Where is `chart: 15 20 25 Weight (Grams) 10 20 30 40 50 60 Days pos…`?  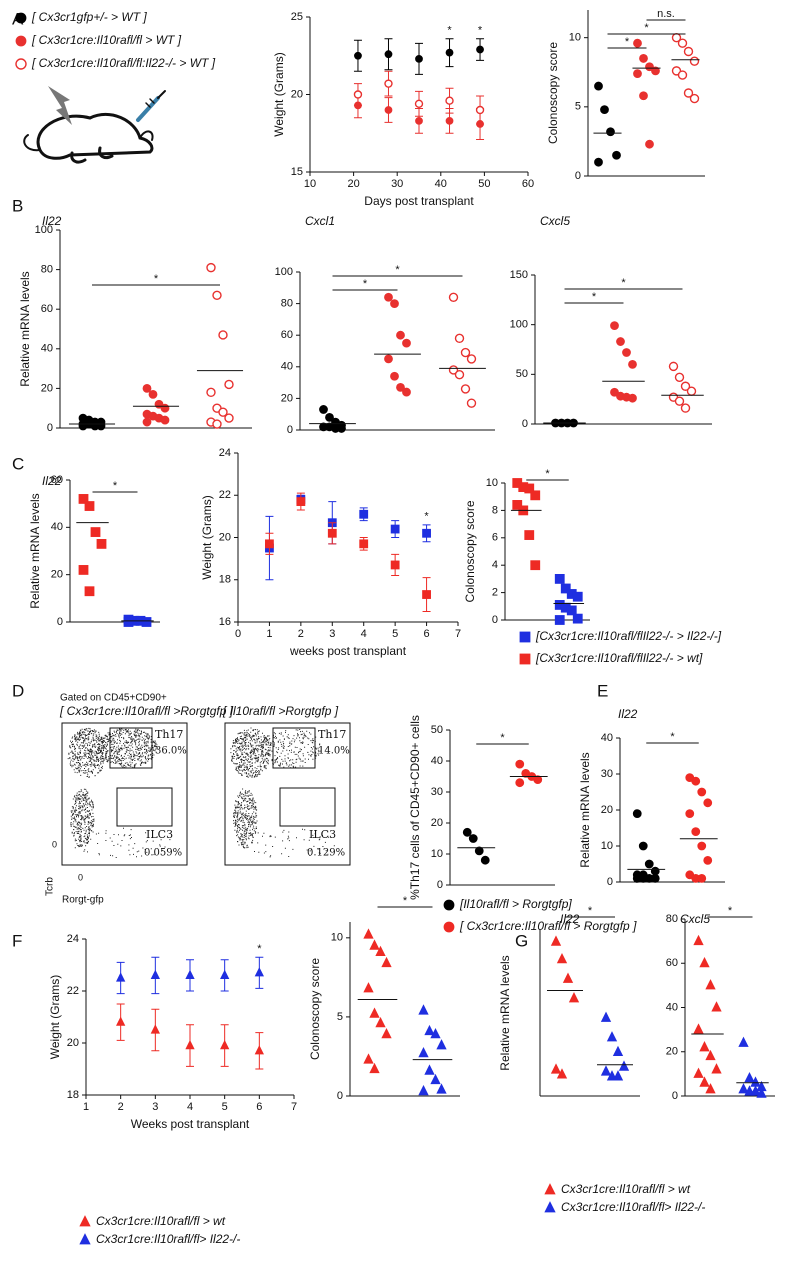 chart: 15 20 25 Weight (Grams) 10 20 30 40 50 60 Days pos… is located at coordinates (403, 109).